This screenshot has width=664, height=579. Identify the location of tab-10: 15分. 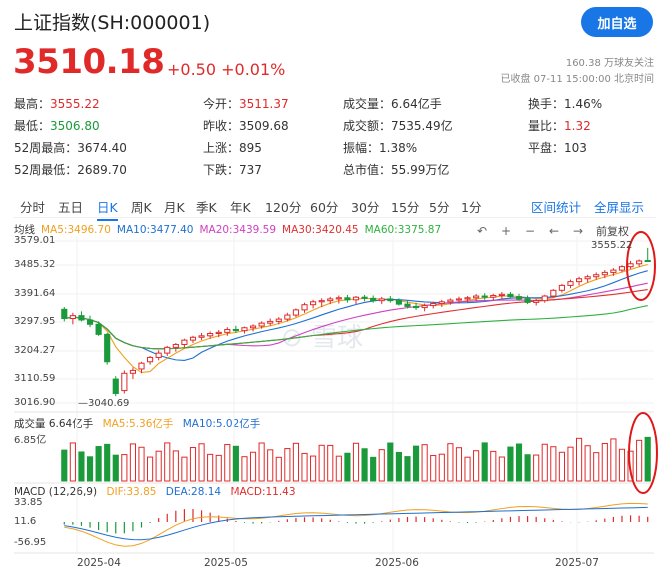
(405, 207).